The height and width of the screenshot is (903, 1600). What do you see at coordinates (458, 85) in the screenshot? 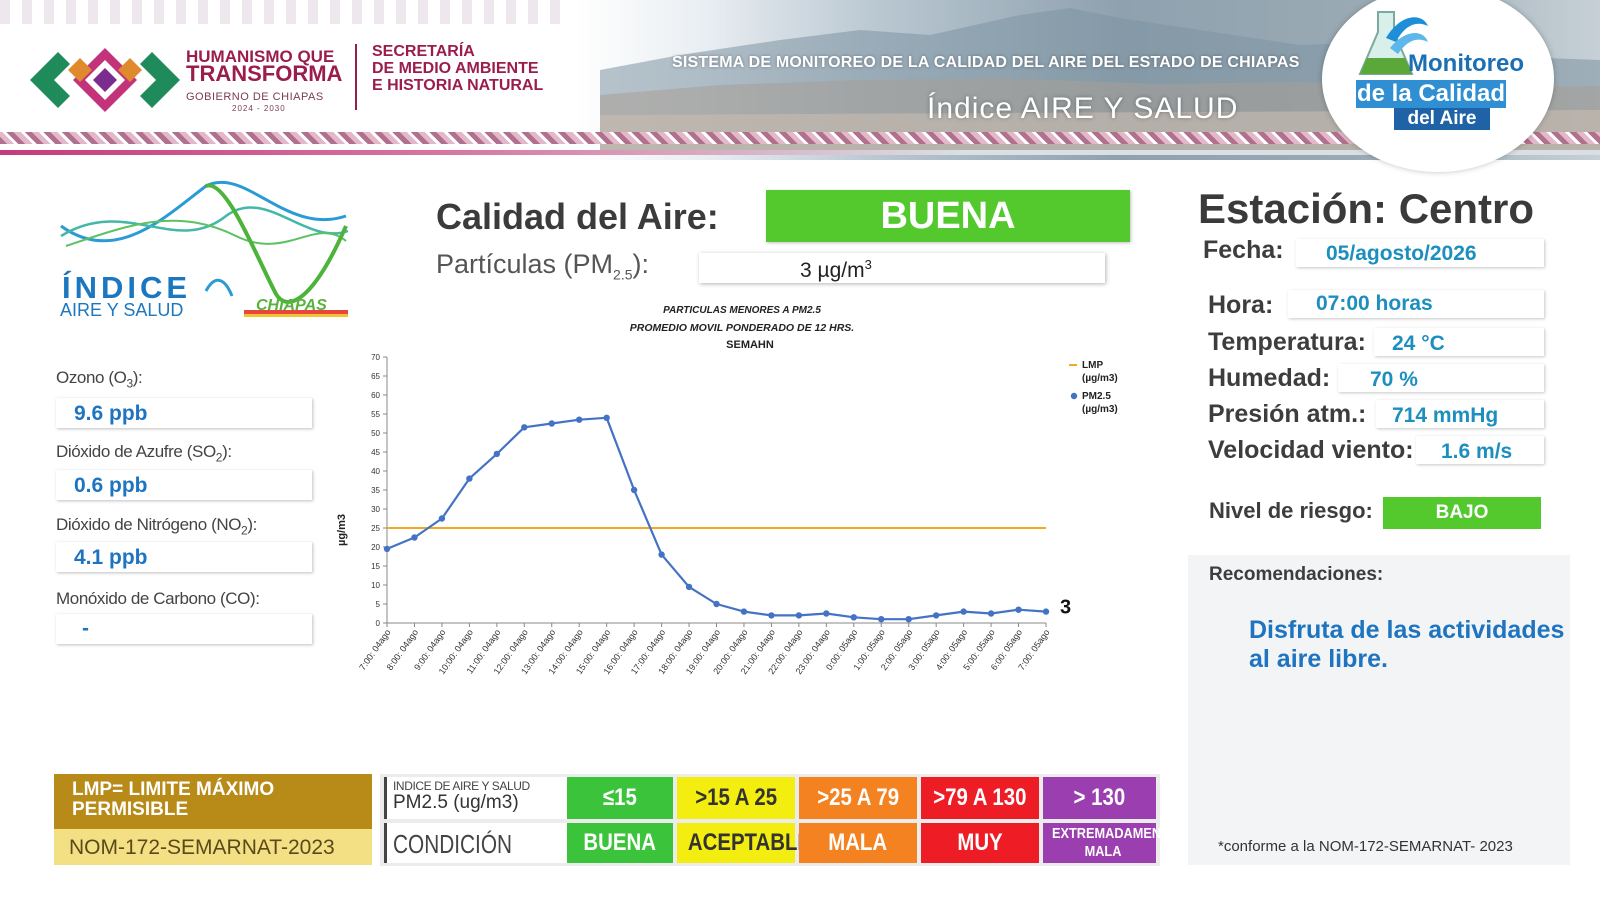
I see `secretaria-line-3: E HISTORIA NATURAL` at bounding box center [458, 85].